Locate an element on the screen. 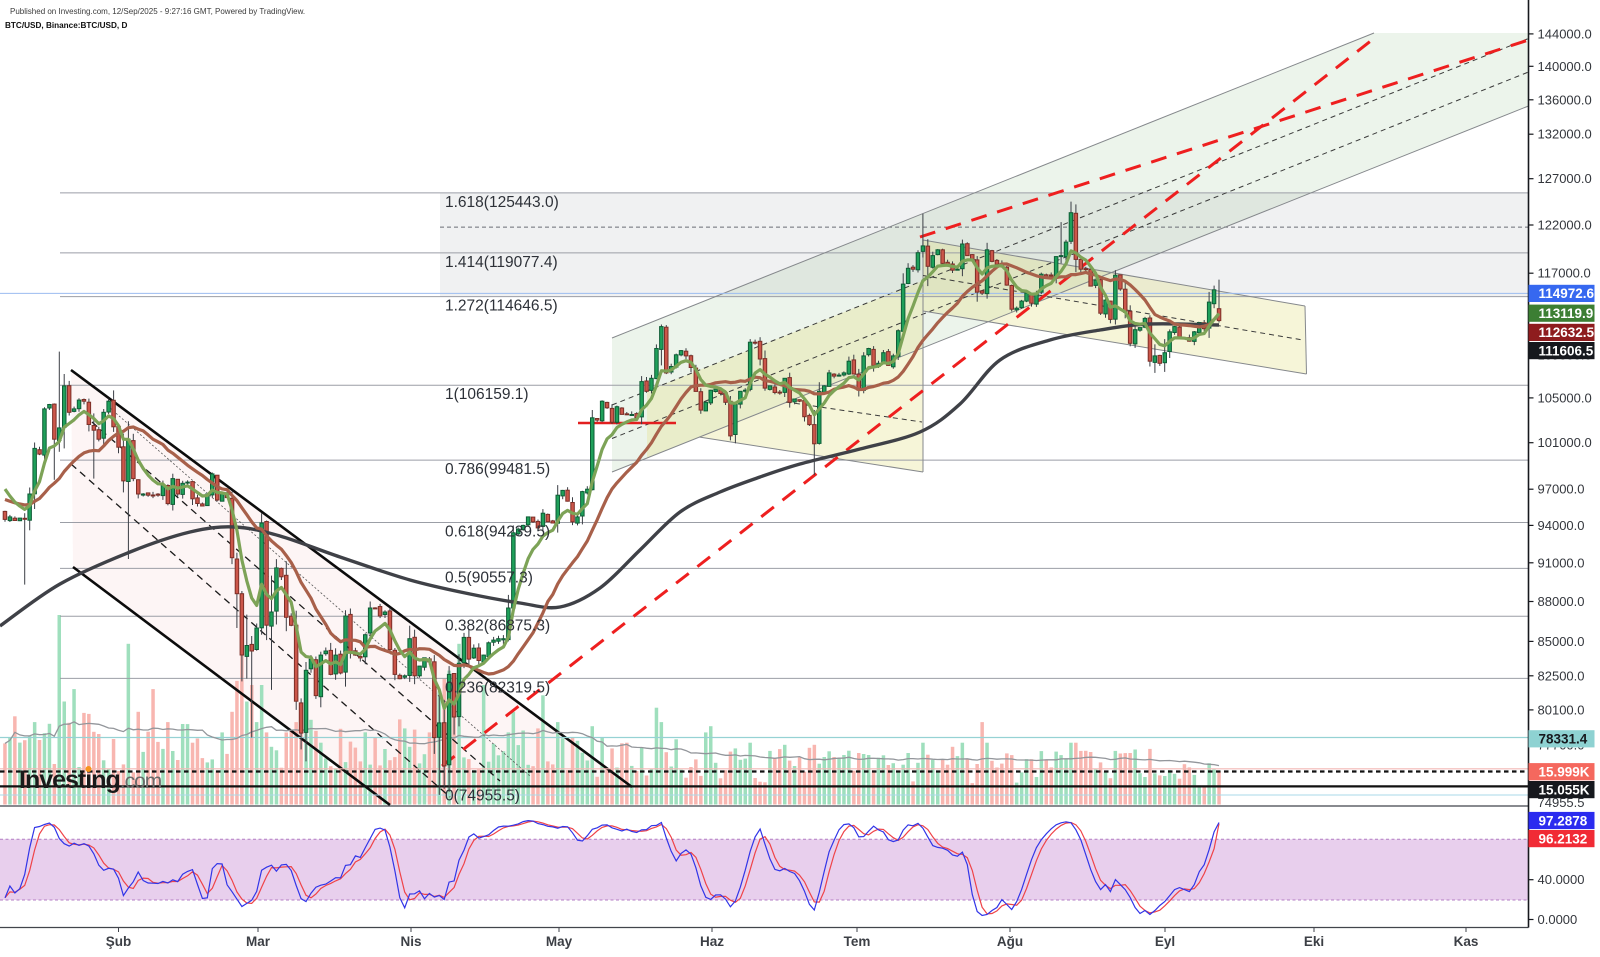  svg-text: 1.414(119077.4) is located at coordinates (501, 262).